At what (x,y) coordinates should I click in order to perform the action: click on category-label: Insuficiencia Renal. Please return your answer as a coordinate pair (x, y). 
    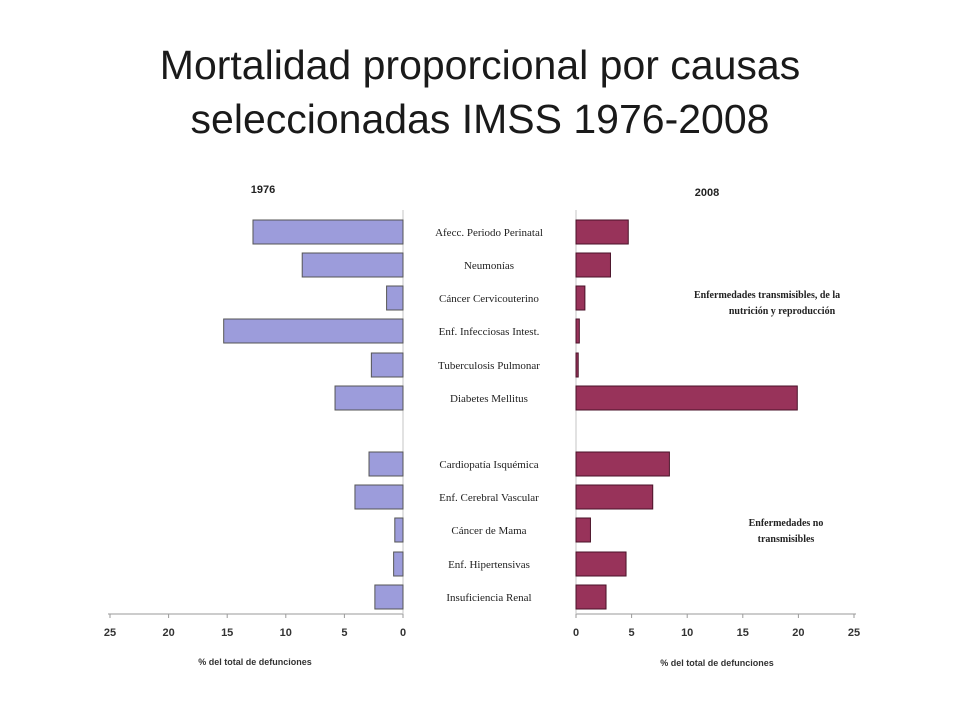
    Looking at the image, I should click on (488, 598).